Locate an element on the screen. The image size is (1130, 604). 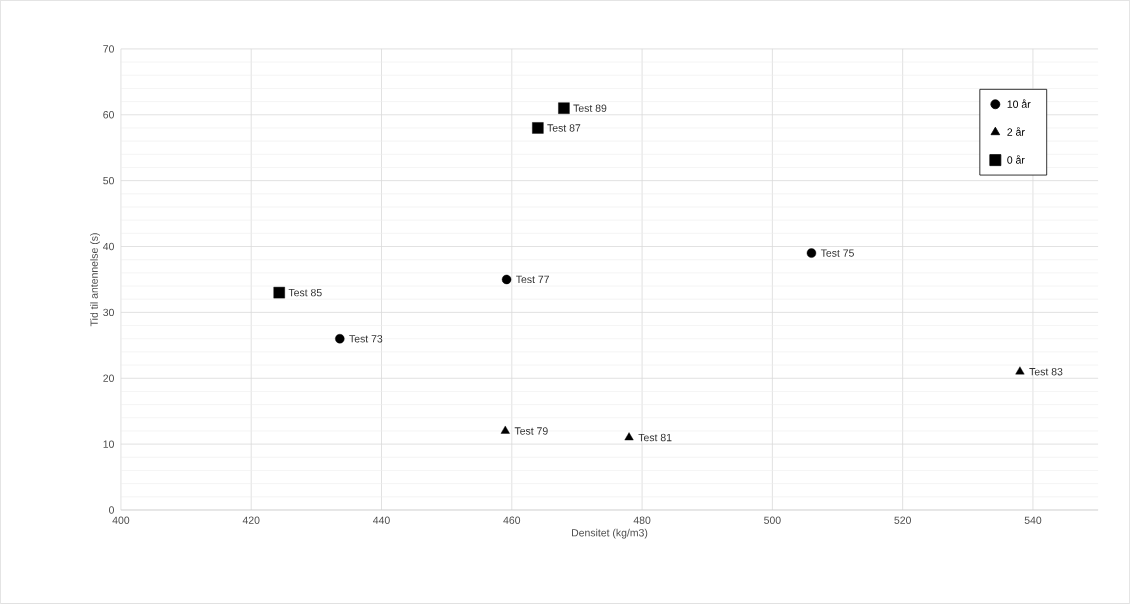
annotation: Test 77 is located at coordinates (532, 279).